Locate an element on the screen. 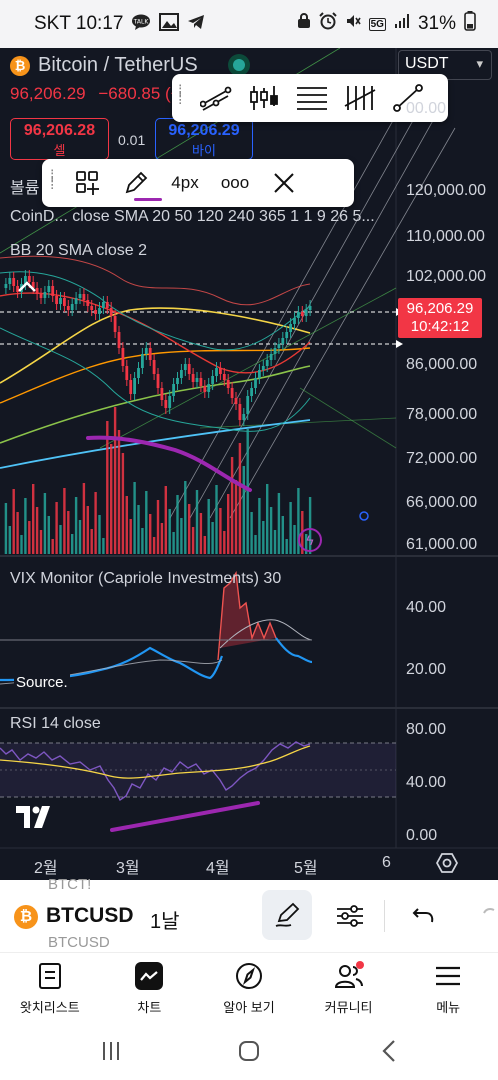 Image resolution: width=498 pixels, height=1080 pixels. rsi-tick: 0.00 is located at coordinates (422, 835).